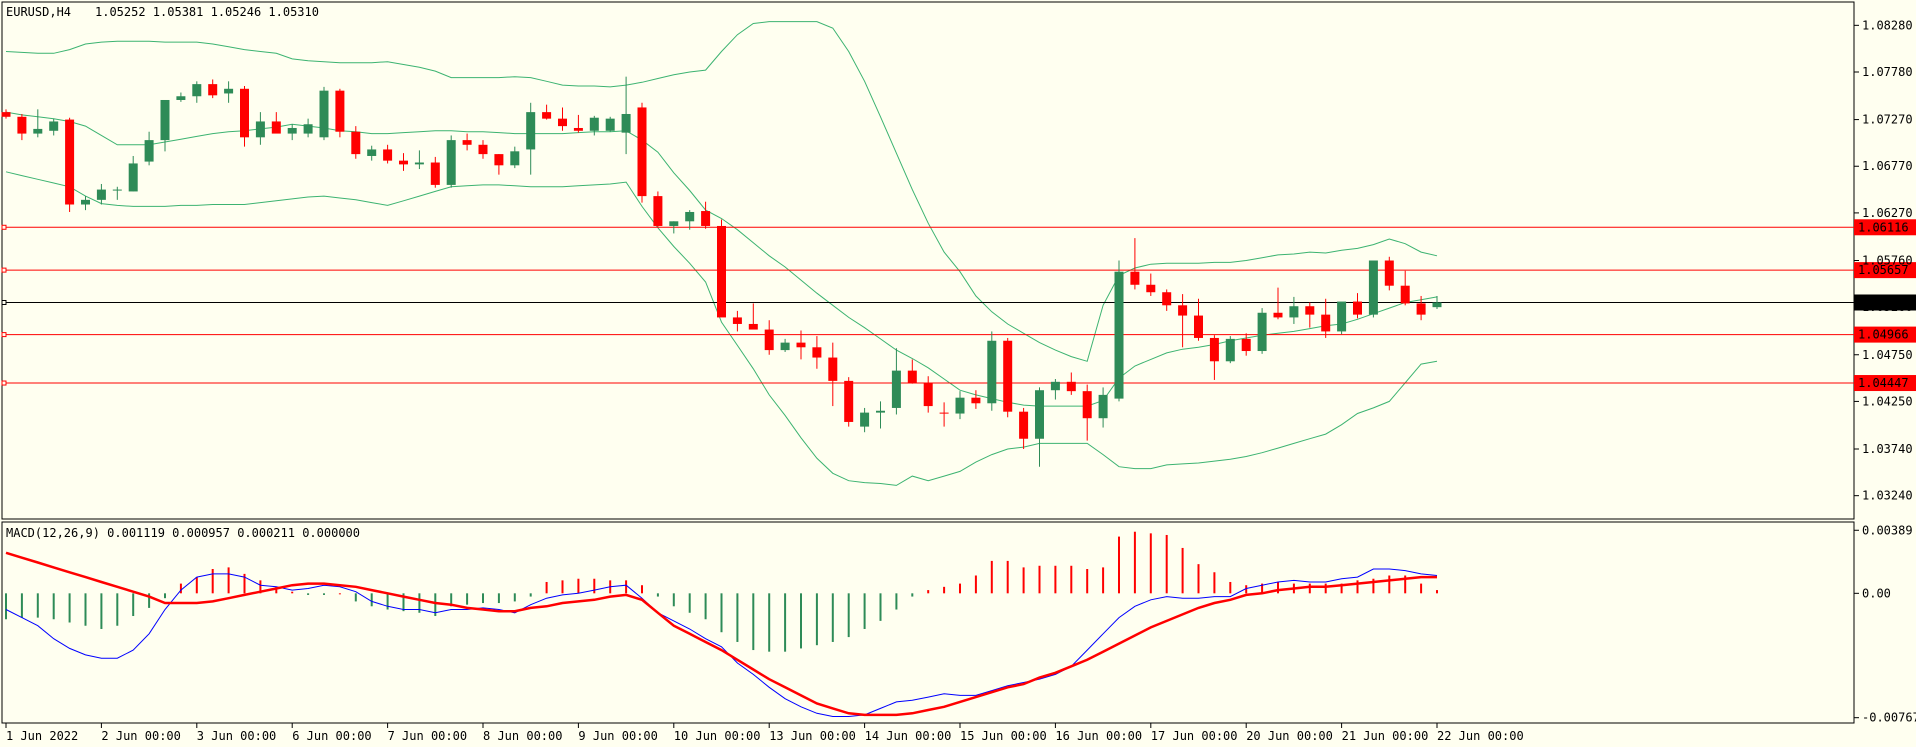  Describe the element at coordinates (1887, 166) in the screenshot. I see `price-y-tick-label: 1.06770` at that location.